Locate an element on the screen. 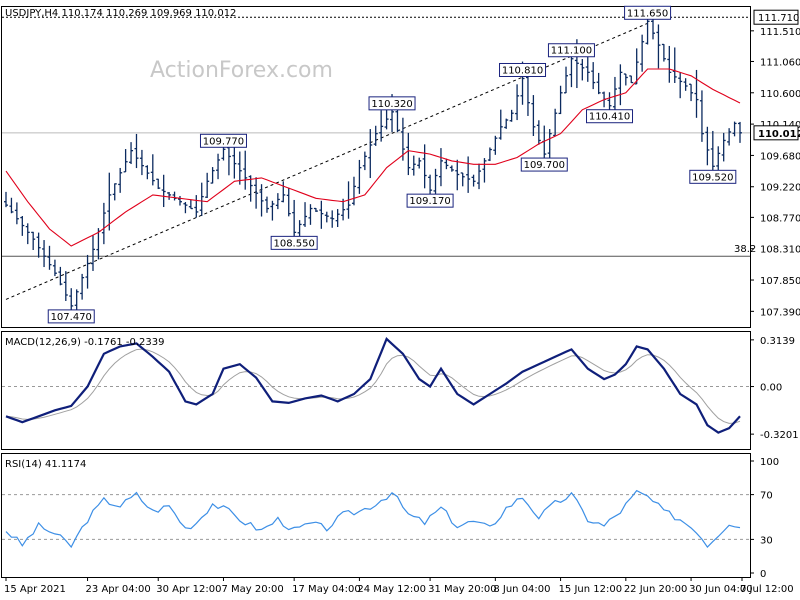  time-tick-label: 30 Jun 04:00 is located at coordinates (721, 589).